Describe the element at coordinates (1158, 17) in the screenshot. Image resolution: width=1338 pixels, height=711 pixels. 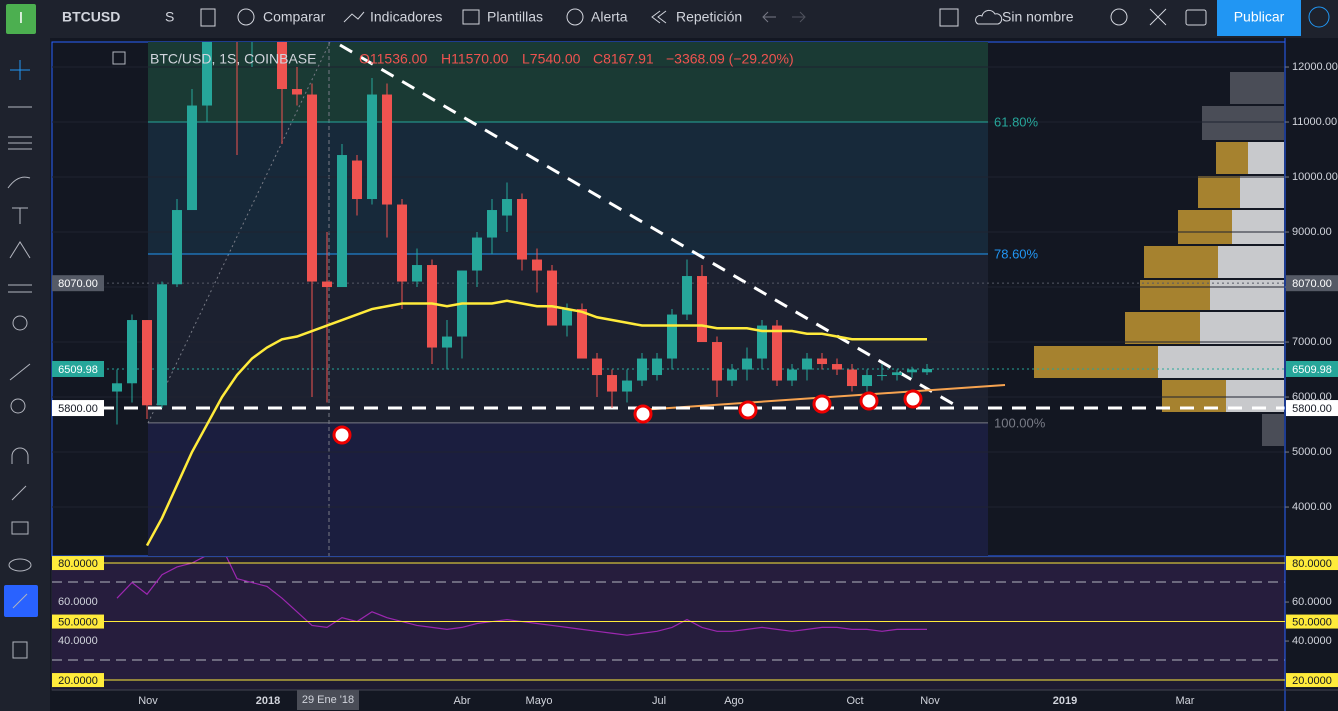
I see `fullscreen` at that location.